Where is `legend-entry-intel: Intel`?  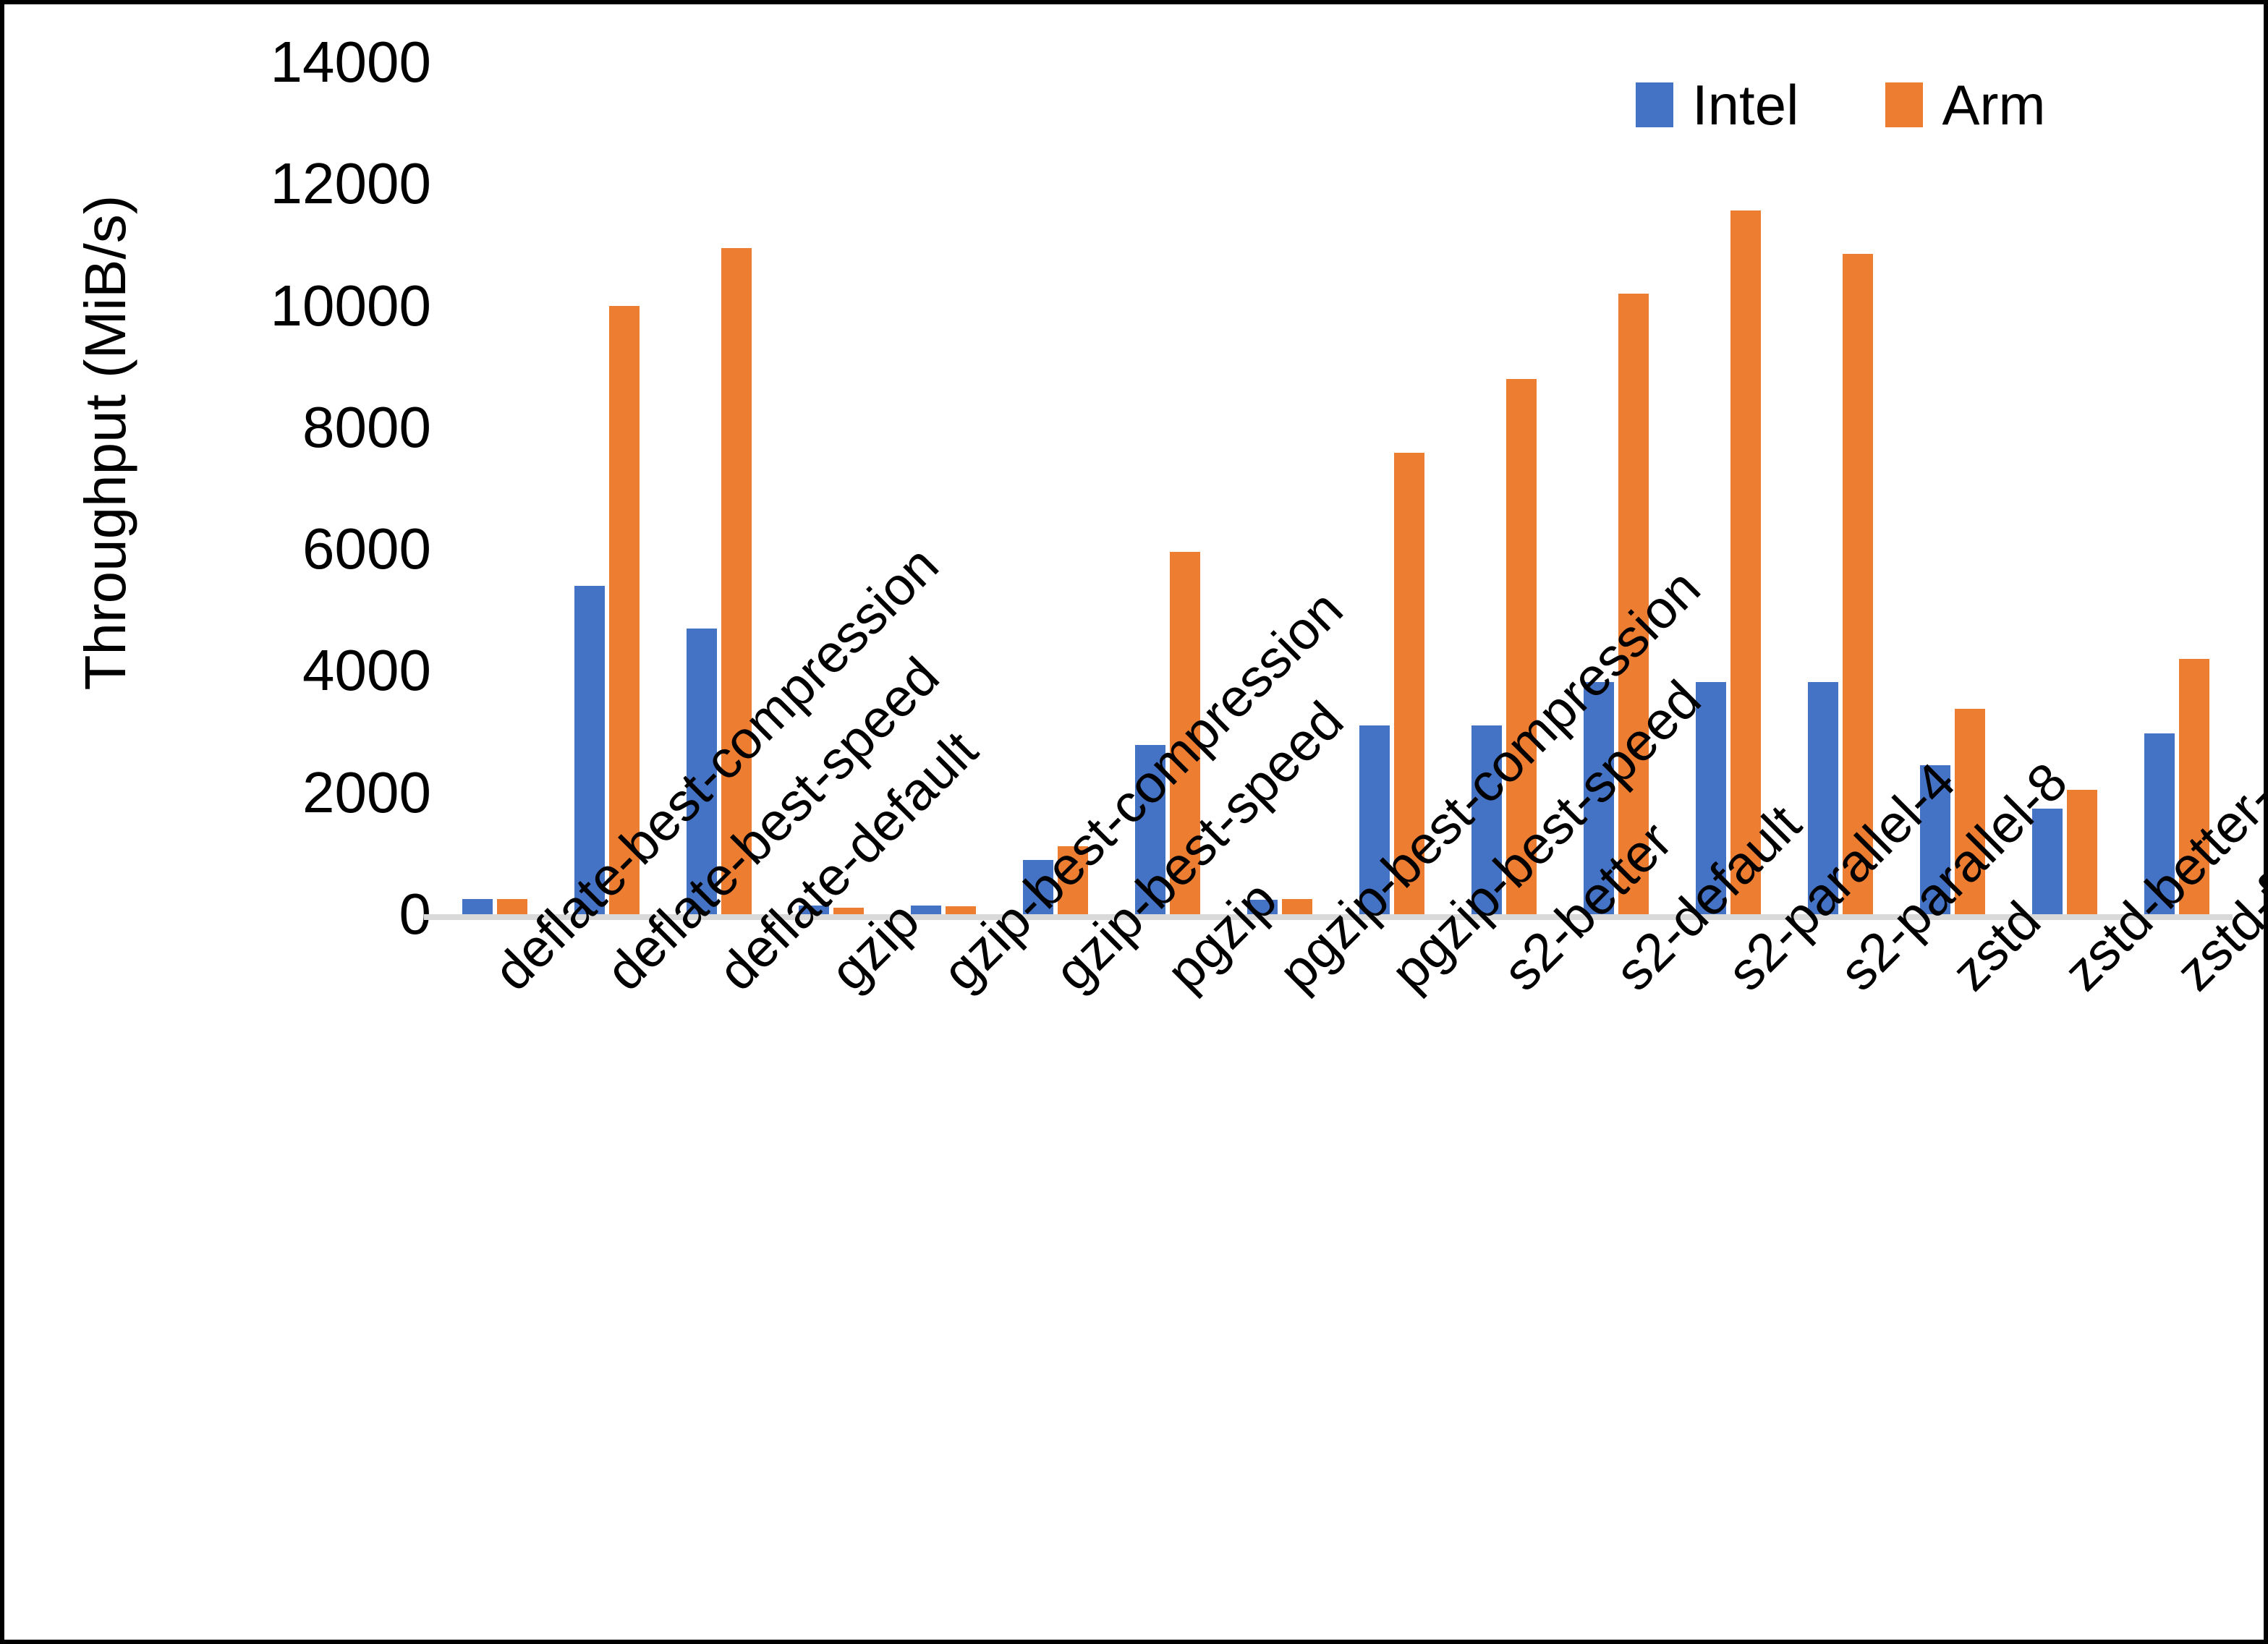
legend-entry-intel: Intel is located at coordinates (1717, 105).